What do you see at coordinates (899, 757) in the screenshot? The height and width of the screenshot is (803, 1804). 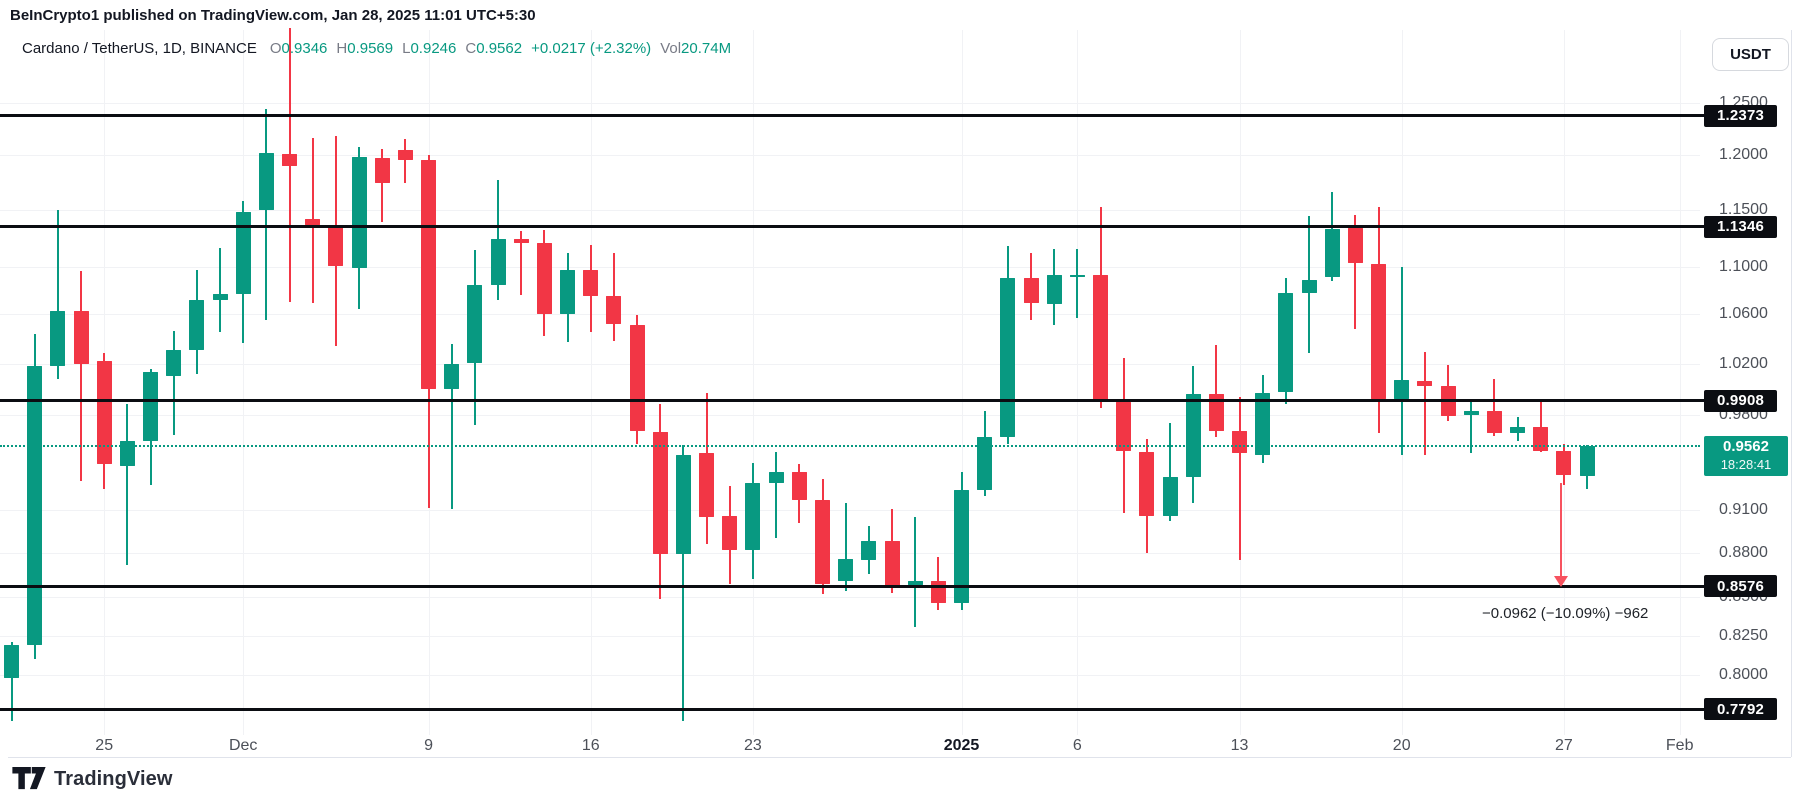 I see `axis-bottom-border` at bounding box center [899, 757].